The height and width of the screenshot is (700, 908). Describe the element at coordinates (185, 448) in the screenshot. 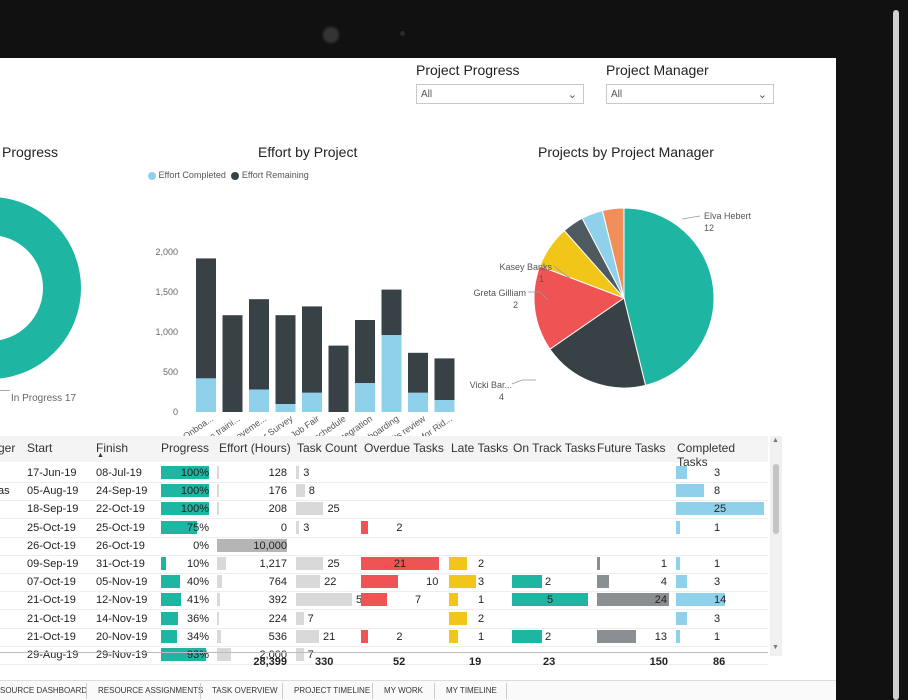

I see `column-header: Progress` at that location.